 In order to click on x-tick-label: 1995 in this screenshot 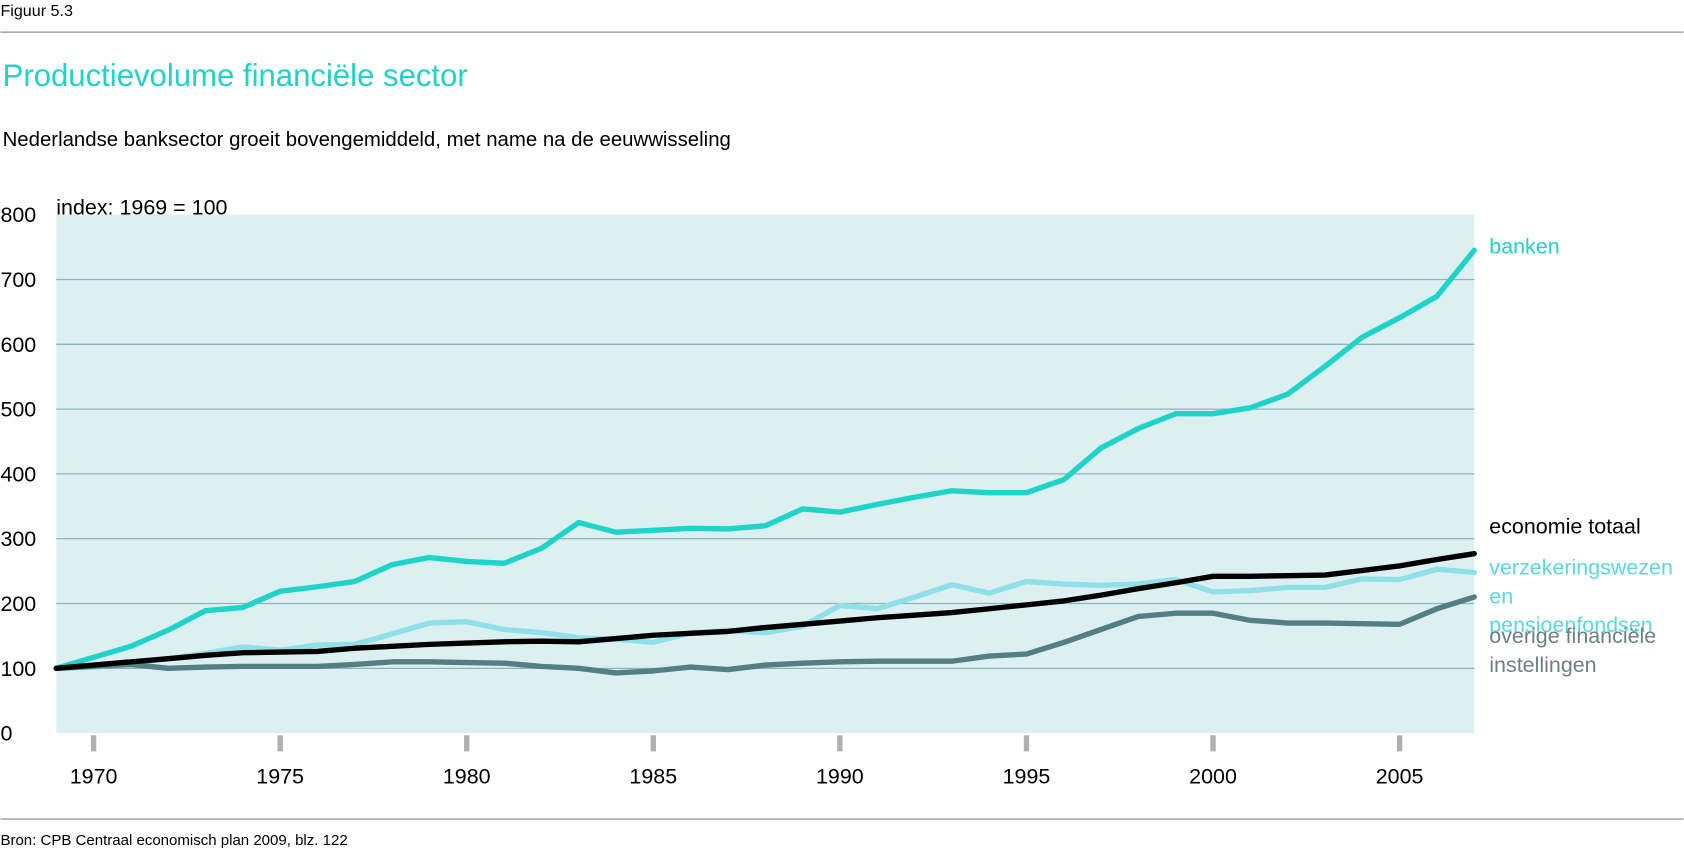, I will do `click(1027, 777)`.